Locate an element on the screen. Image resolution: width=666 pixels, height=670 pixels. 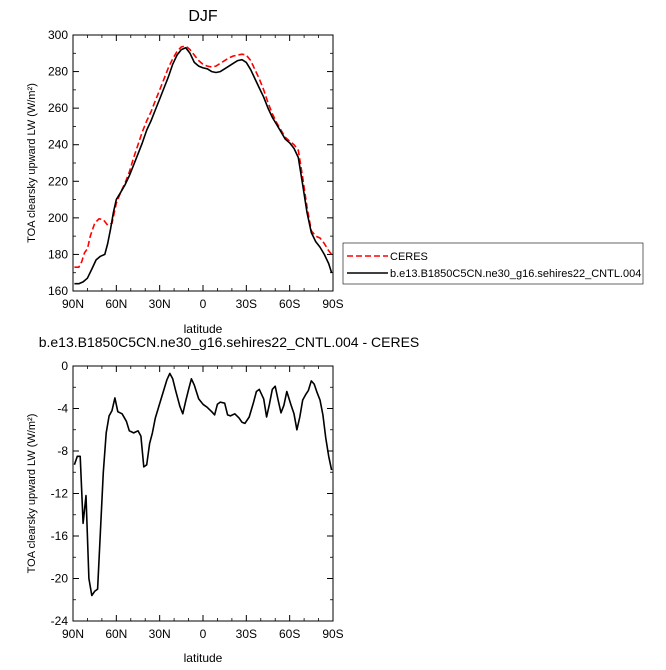
bottom-x-tick-label: 60S is located at coordinates (289, 634).